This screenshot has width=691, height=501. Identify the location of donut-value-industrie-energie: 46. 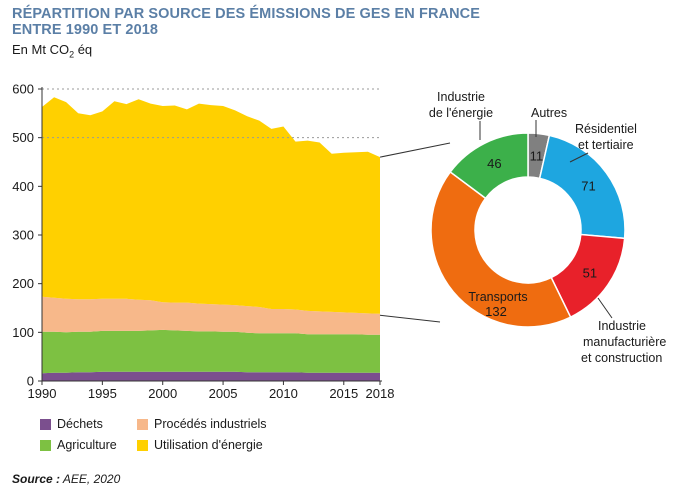
(494, 163).